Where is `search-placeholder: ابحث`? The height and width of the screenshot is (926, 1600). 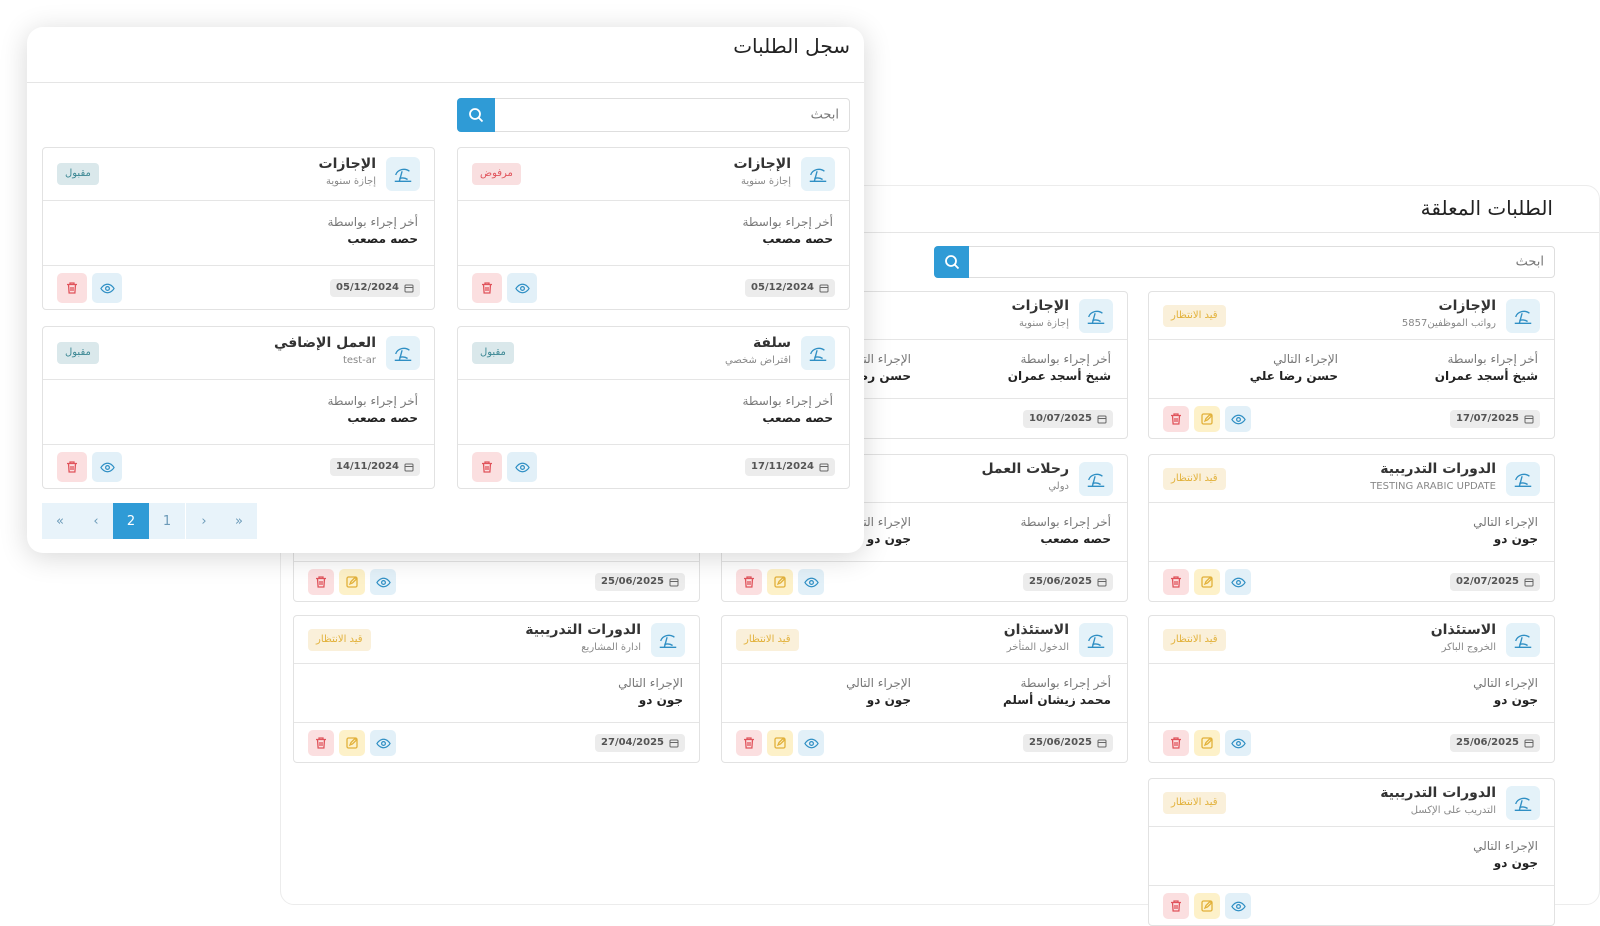 search-placeholder: ابحث is located at coordinates (1529, 262).